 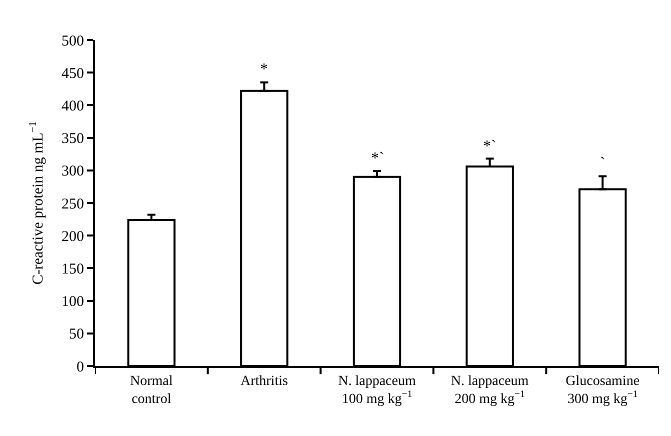 What do you see at coordinates (76, 334) in the screenshot?
I see `y-tick-label: 50` at bounding box center [76, 334].